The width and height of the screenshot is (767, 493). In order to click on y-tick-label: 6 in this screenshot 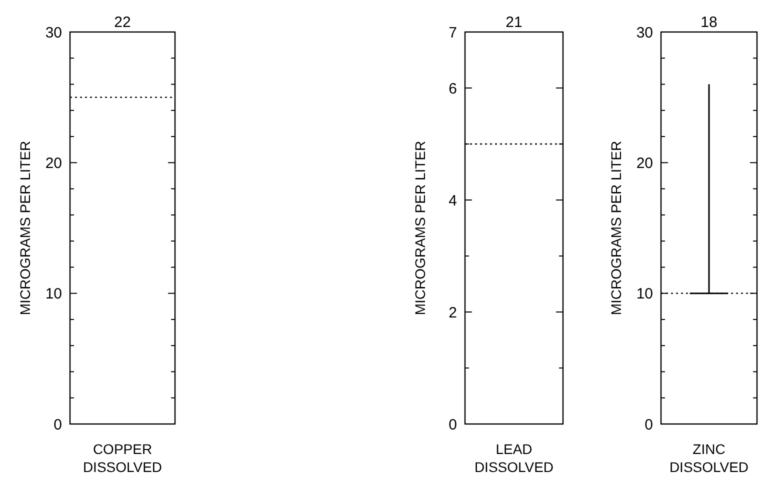, I will do `click(452, 89)`.